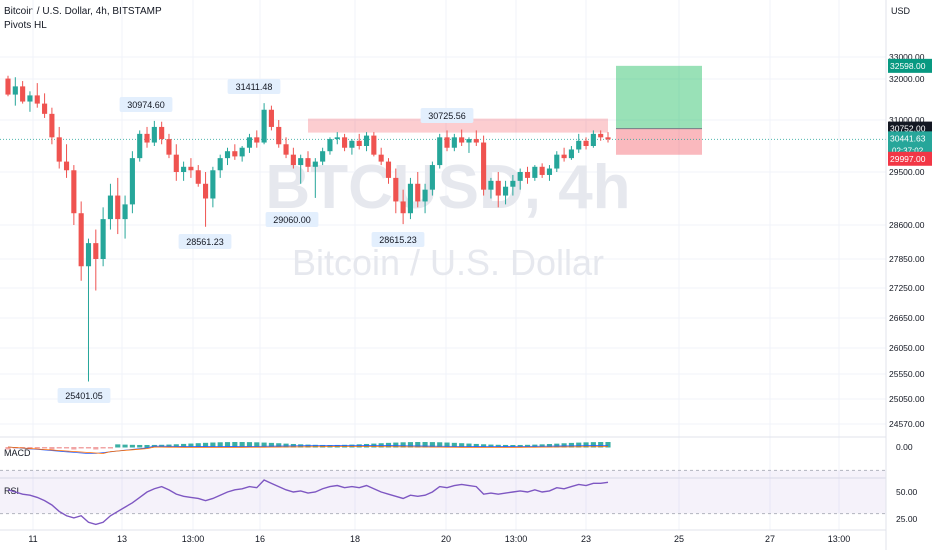 This screenshot has width=932, height=550. I want to click on pivot-label-text: 31411.48, so click(254, 87).